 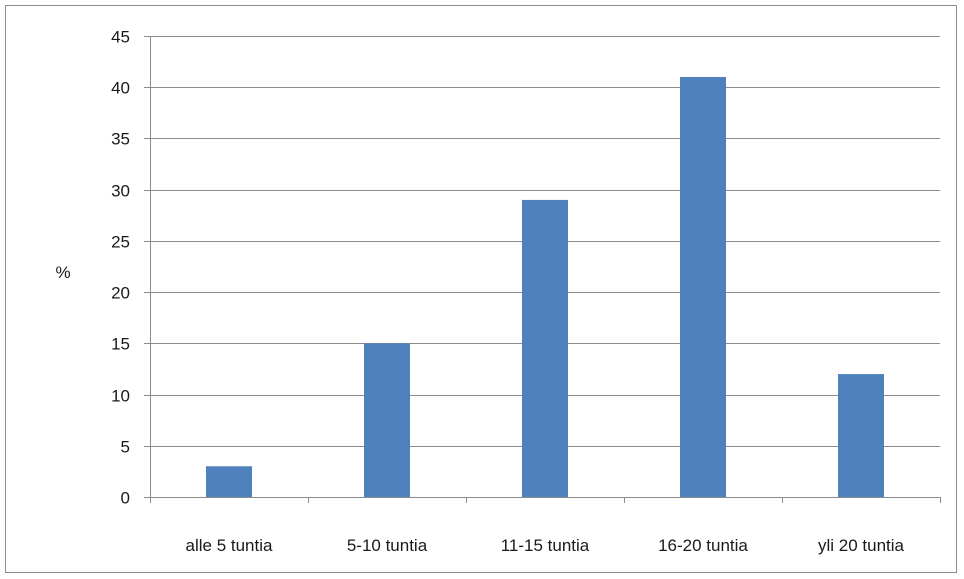 What do you see at coordinates (125, 498) in the screenshot?
I see `y-tick-label: 0` at bounding box center [125, 498].